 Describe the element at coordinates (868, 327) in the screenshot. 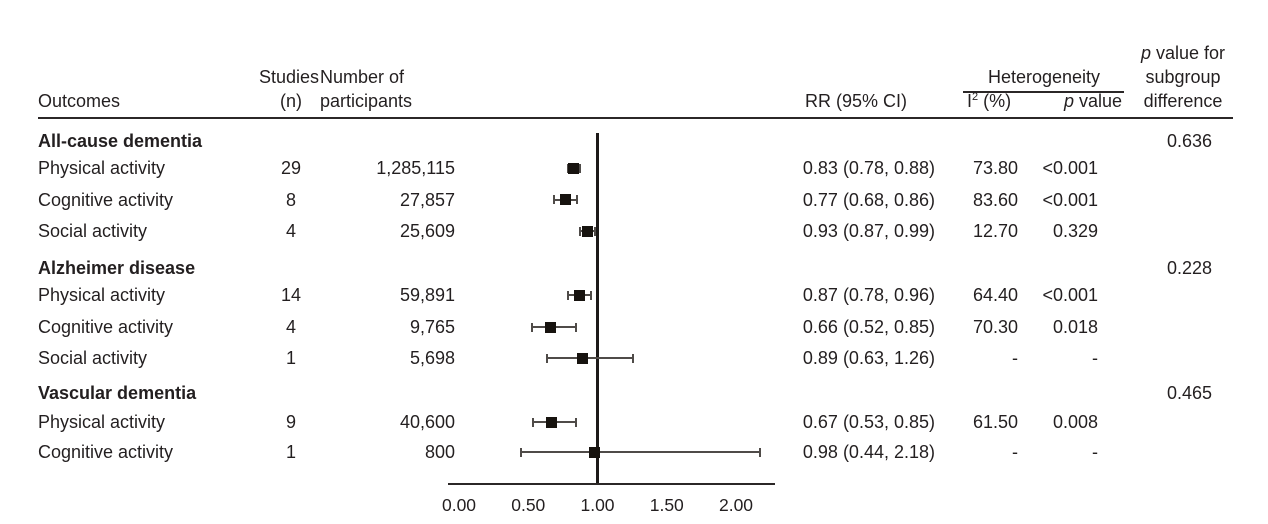

I see `rr-ci-value: 0.66 (0.52, 0.85)` at that location.